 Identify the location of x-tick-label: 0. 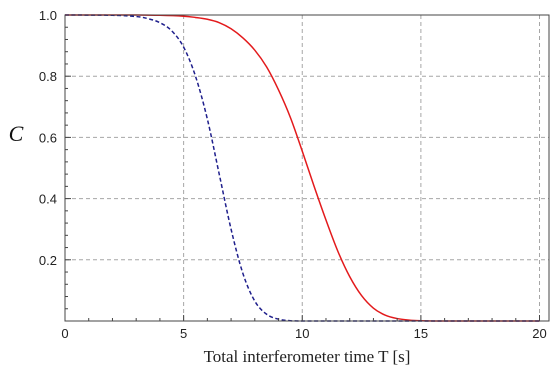
(64, 333).